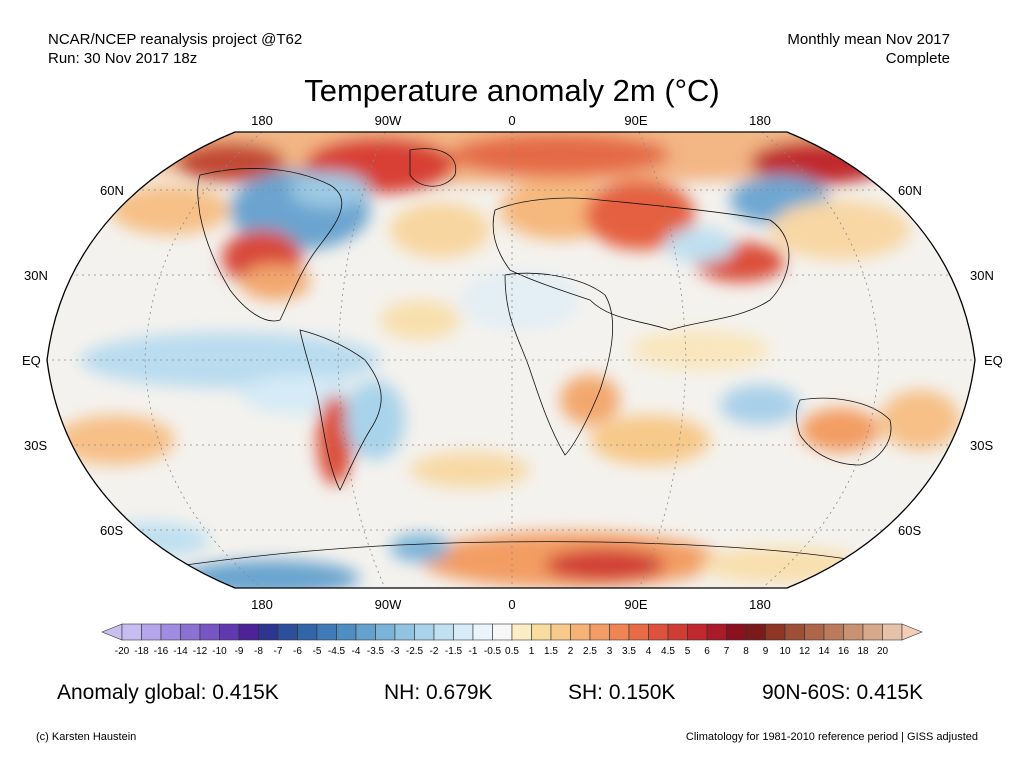 This screenshot has height=768, width=1024. What do you see at coordinates (453, 651) in the screenshot?
I see `colorbar-tick-label: -1.5` at bounding box center [453, 651].